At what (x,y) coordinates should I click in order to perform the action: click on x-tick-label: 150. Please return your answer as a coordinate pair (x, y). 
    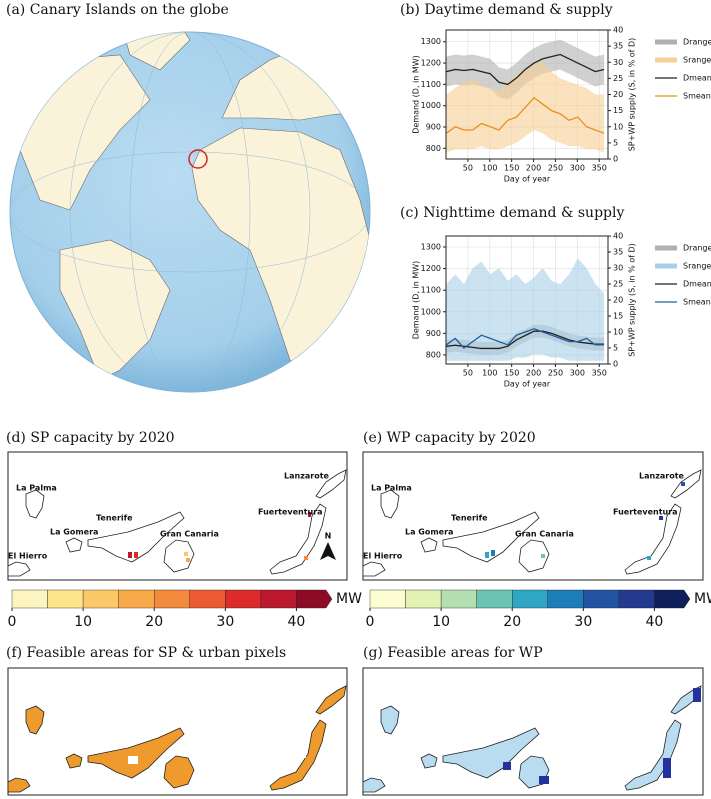
    Looking at the image, I should click on (511, 168).